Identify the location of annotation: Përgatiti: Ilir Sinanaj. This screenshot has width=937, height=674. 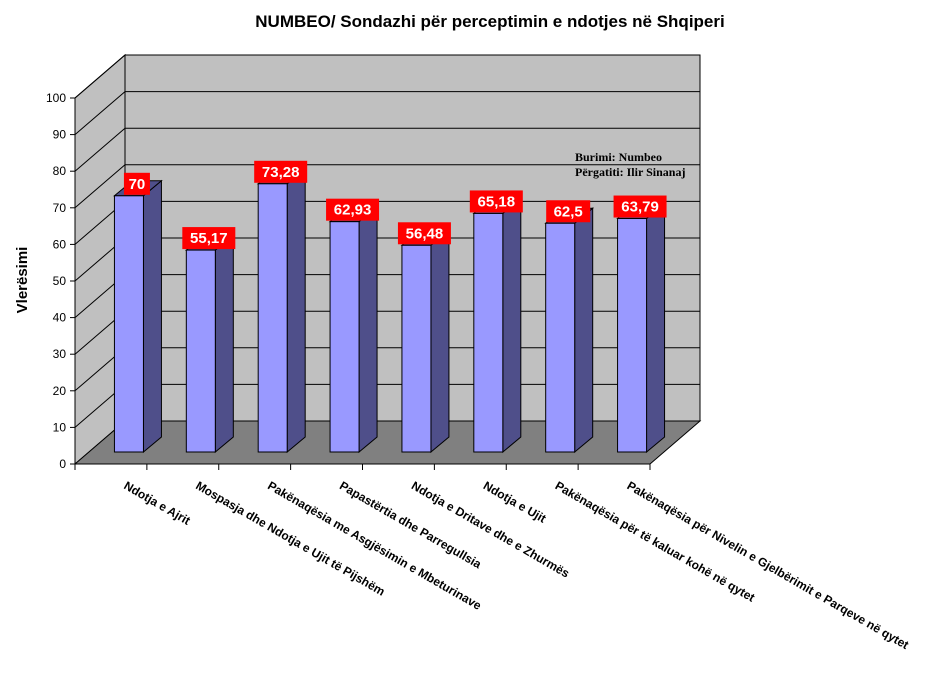
(630, 172).